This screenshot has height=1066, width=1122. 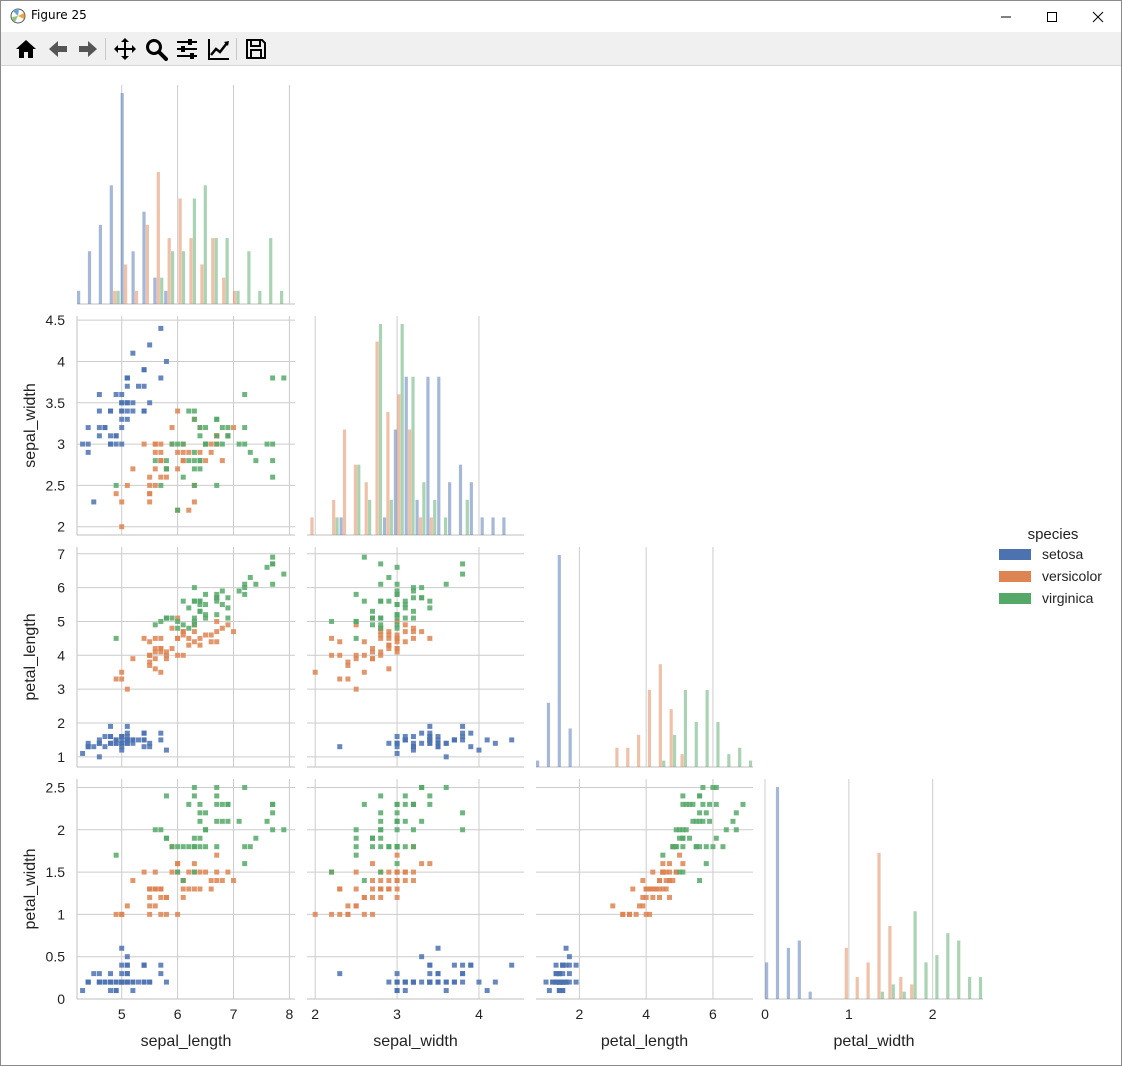 I want to click on zoom-button, so click(x=156, y=49).